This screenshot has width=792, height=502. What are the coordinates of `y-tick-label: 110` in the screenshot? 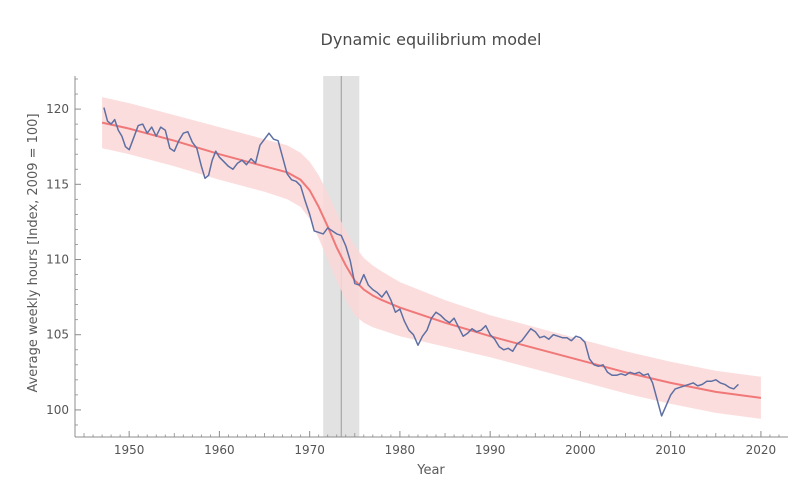 It's located at (57, 260).